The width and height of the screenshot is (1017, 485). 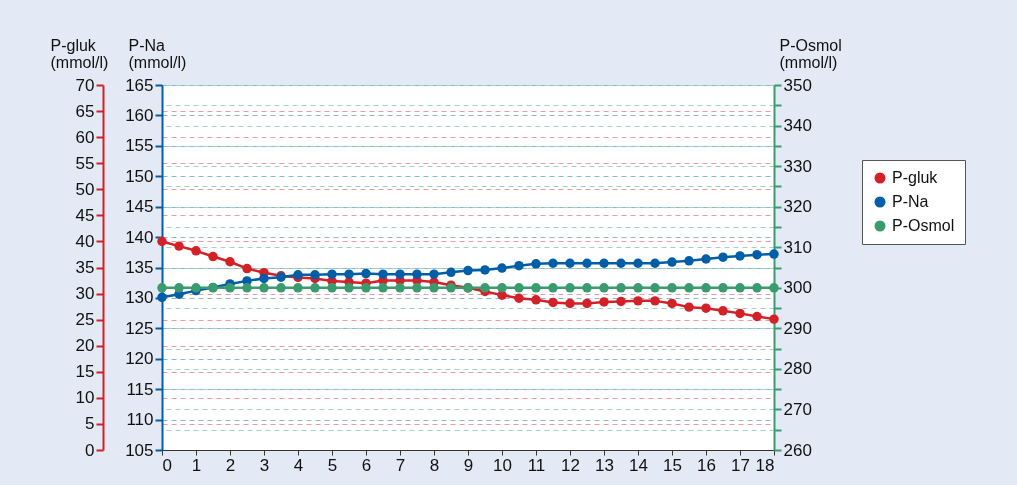 What do you see at coordinates (740, 465) in the screenshot?
I see `x-tick-label: 17` at bounding box center [740, 465].